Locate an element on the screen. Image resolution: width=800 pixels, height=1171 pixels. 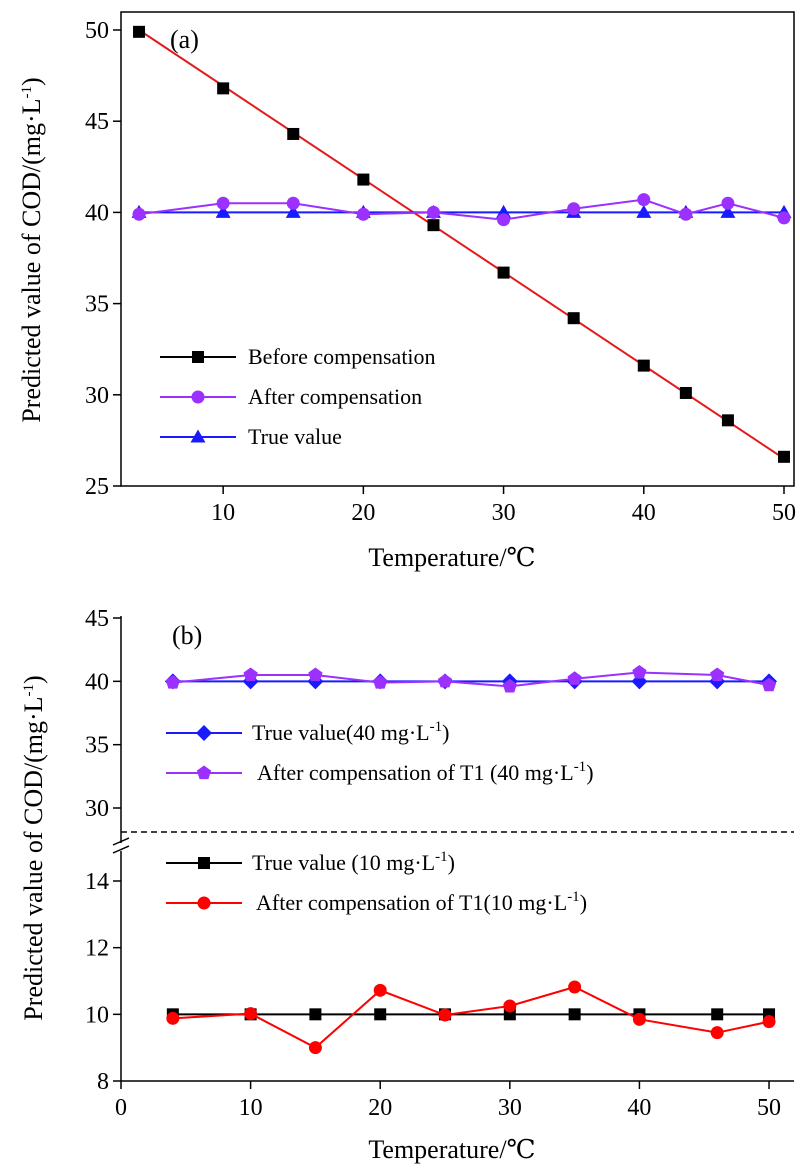
x-tick-label-a-1: 20 is located at coordinates (363, 513).